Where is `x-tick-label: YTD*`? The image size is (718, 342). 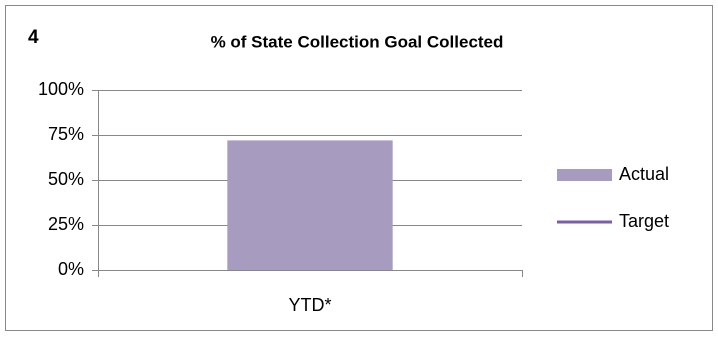 x-tick-label: YTD* is located at coordinates (309, 305).